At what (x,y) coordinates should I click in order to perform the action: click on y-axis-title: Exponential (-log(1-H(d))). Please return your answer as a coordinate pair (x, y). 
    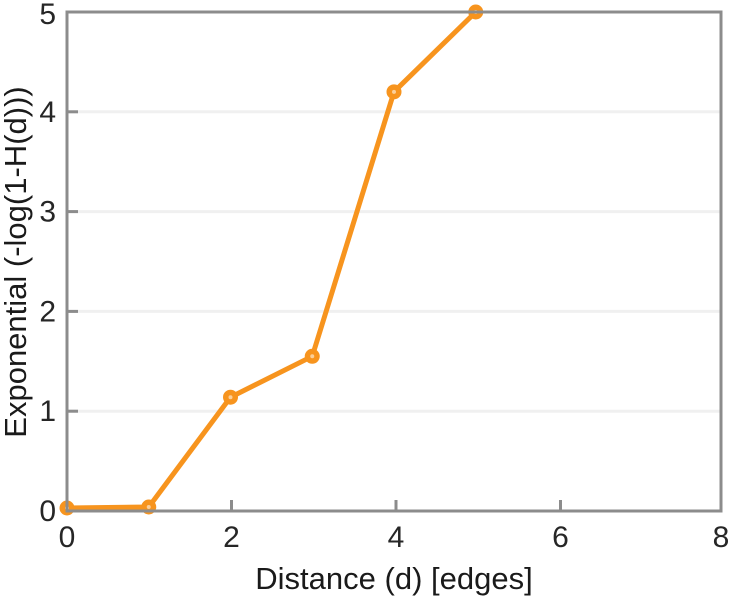
    Looking at the image, I should click on (16, 261).